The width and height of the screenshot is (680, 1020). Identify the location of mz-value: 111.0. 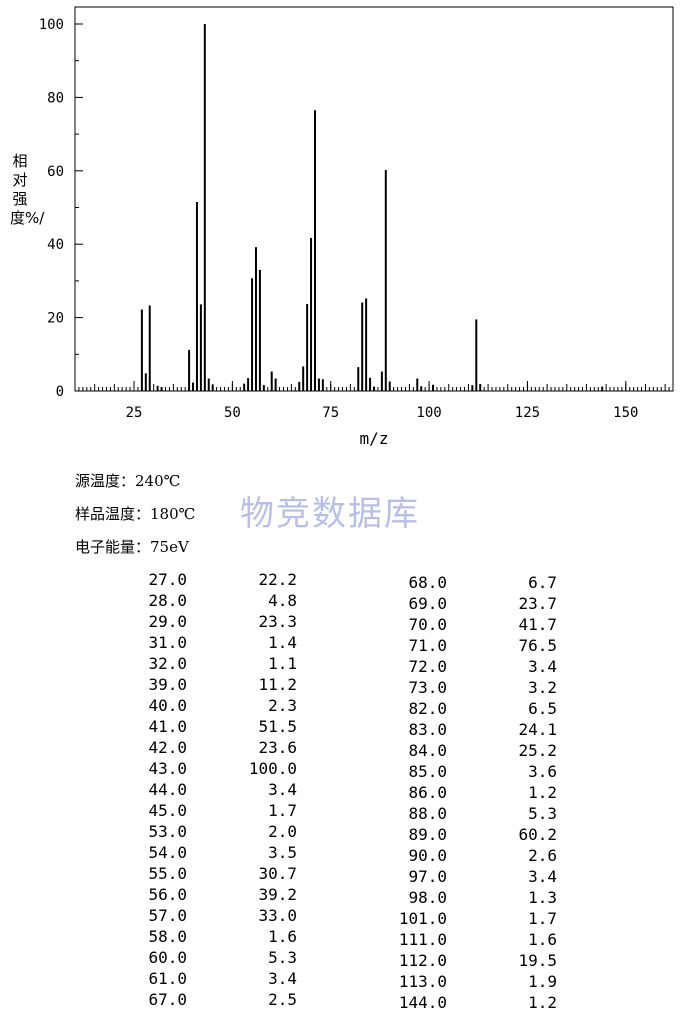
(422, 939).